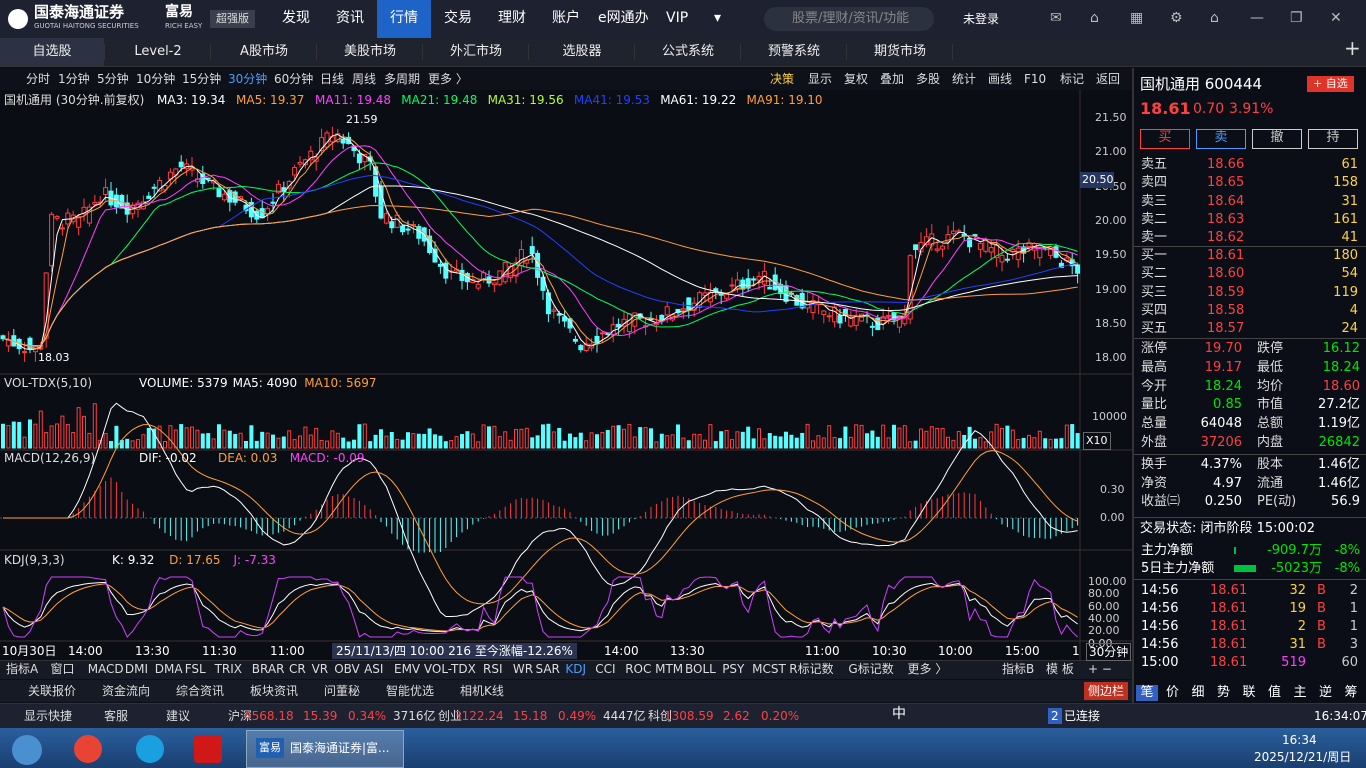  I want to click on period-button: 10分钟, so click(156, 79).